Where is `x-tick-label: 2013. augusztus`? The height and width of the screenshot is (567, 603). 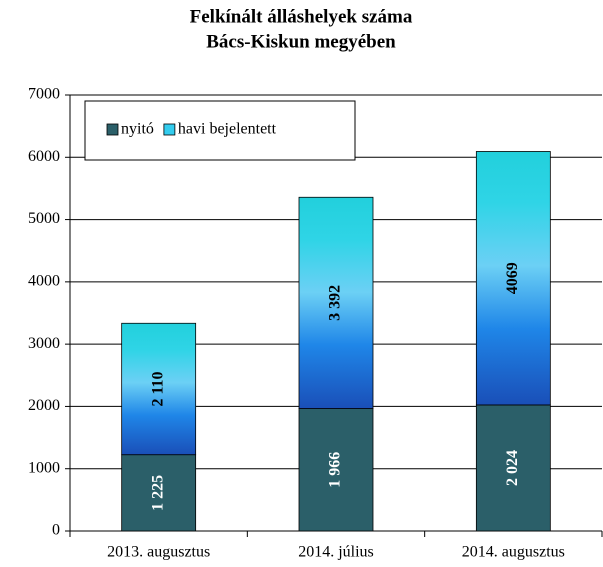 x-tick-label: 2013. augusztus is located at coordinates (158, 552).